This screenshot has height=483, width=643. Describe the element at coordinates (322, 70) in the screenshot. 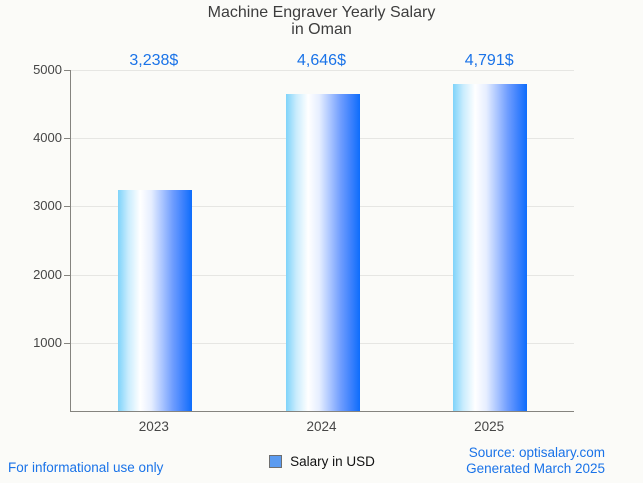

I see `gridline` at that location.